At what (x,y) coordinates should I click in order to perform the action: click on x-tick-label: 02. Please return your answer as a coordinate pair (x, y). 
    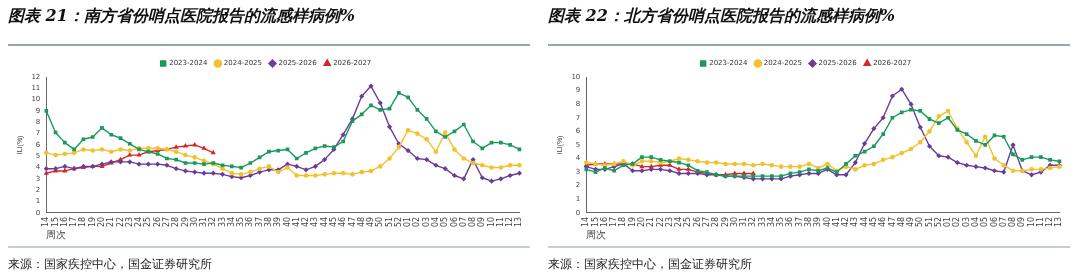
    Looking at the image, I should click on (417, 222).